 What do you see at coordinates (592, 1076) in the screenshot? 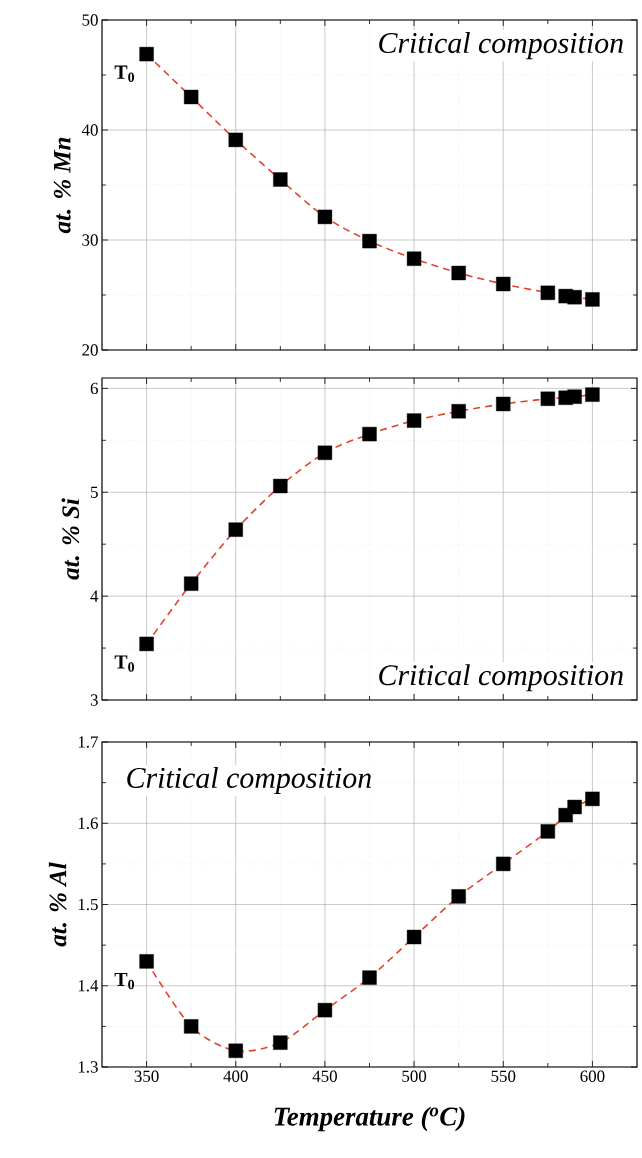
I see `x-tick-label: 600` at bounding box center [592, 1076].